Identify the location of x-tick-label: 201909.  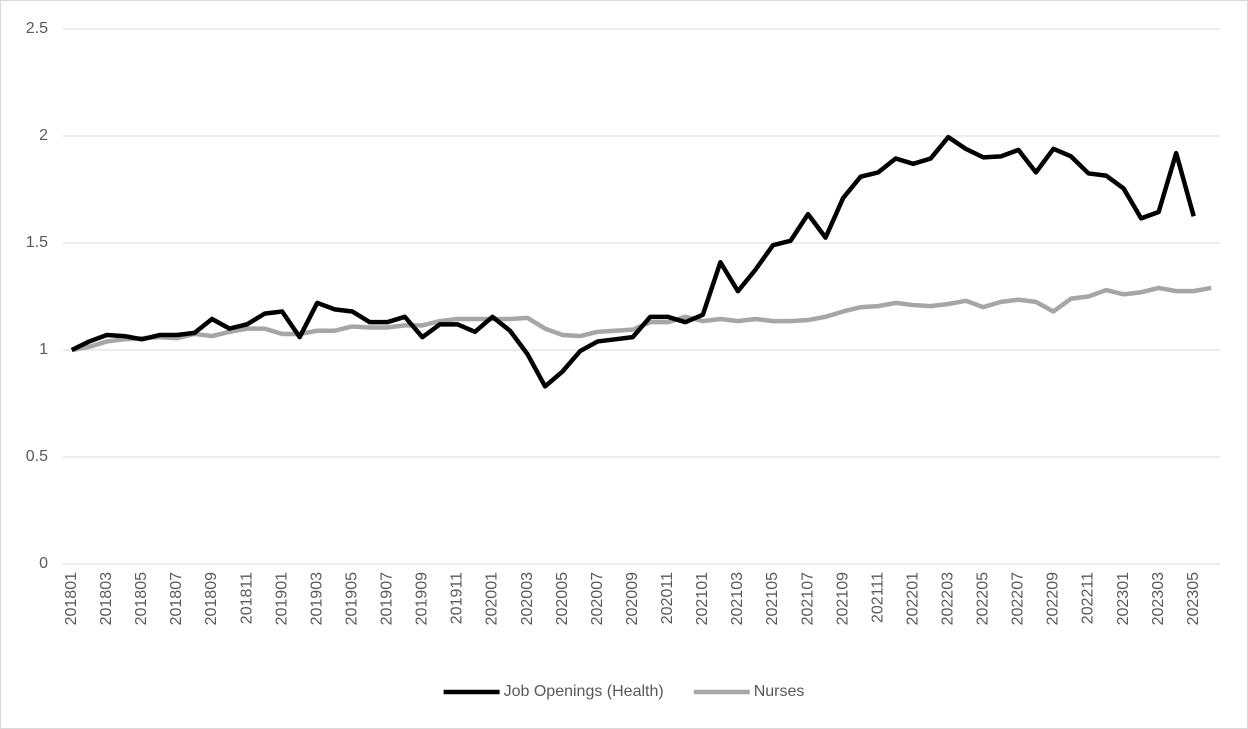
(422, 598).